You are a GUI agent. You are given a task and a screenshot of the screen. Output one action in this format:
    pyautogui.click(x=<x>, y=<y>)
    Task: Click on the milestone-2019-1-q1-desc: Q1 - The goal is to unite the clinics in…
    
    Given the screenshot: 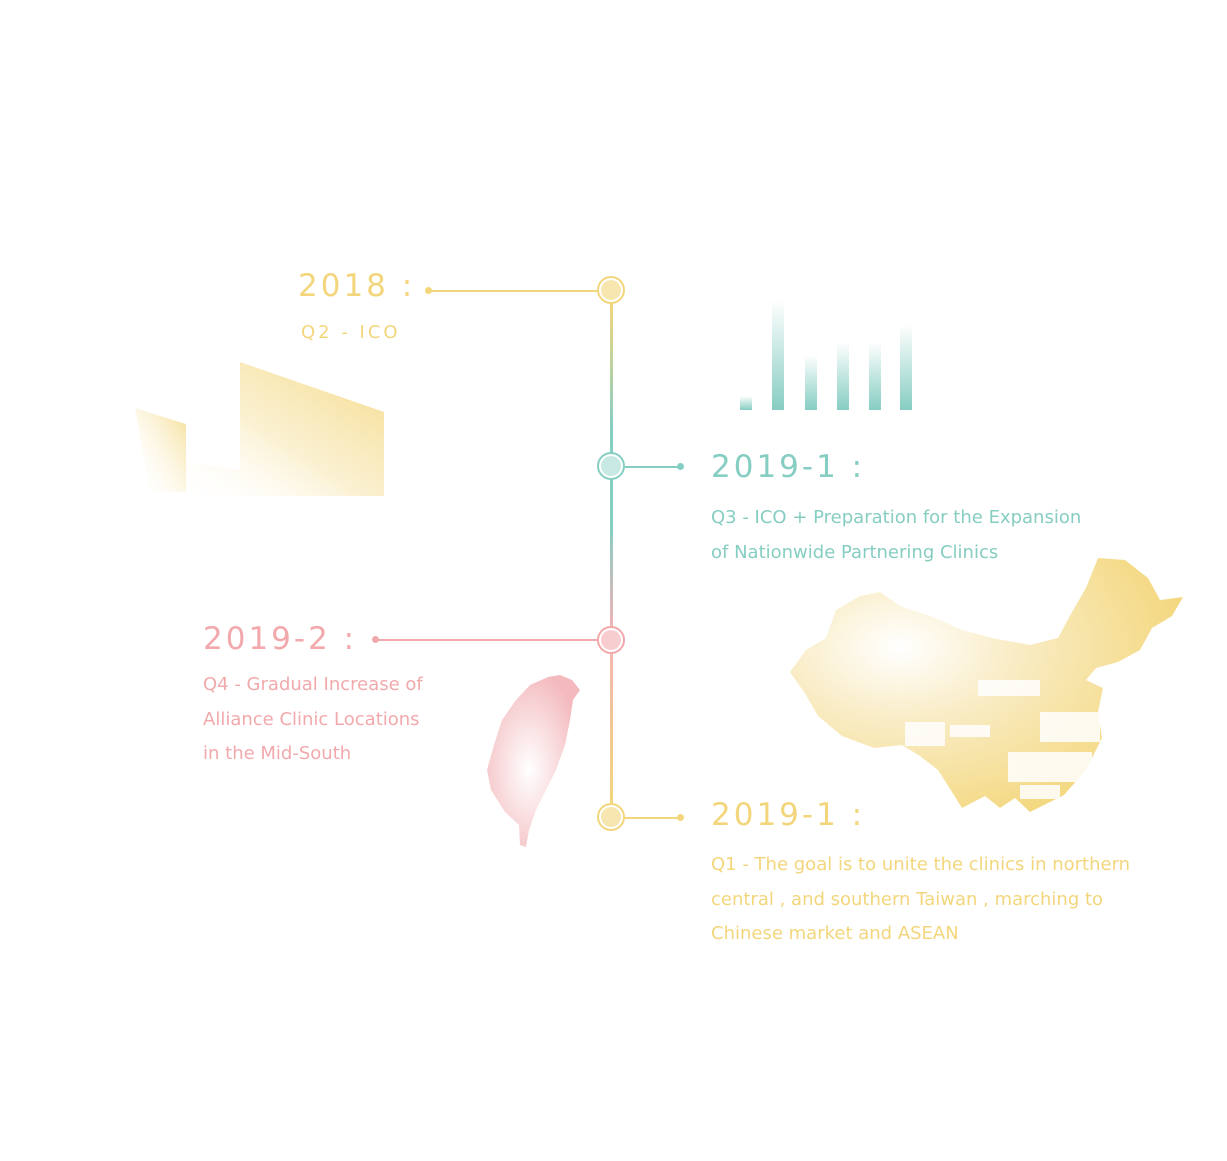 What is the action you would take?
    pyautogui.click(x=920, y=900)
    